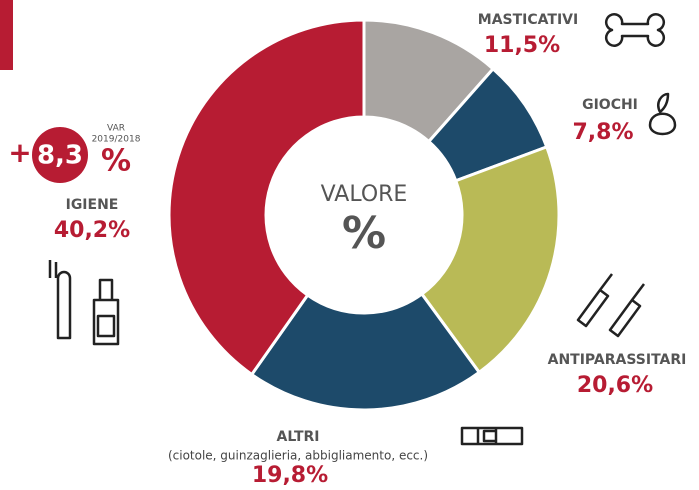 Image resolution: width=699 pixels, height=490 pixels. What do you see at coordinates (602, 132) in the screenshot?
I see `value-label: 7,8%` at bounding box center [602, 132].